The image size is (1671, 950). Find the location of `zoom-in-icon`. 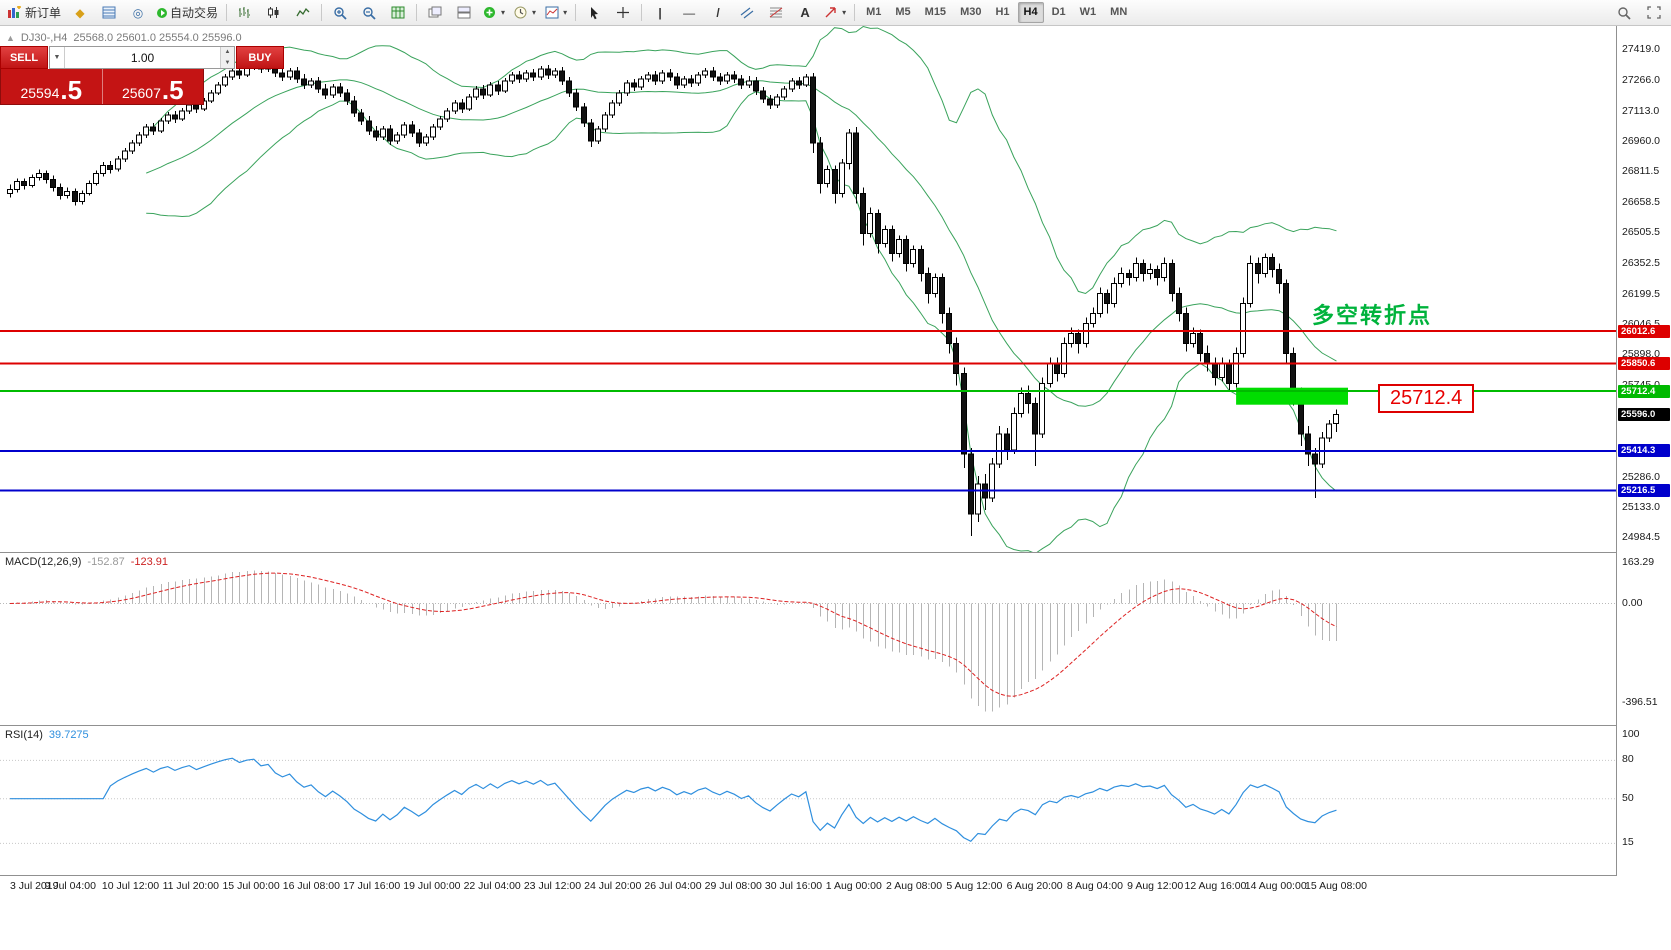

zoom-in-icon is located at coordinates (340, 13).